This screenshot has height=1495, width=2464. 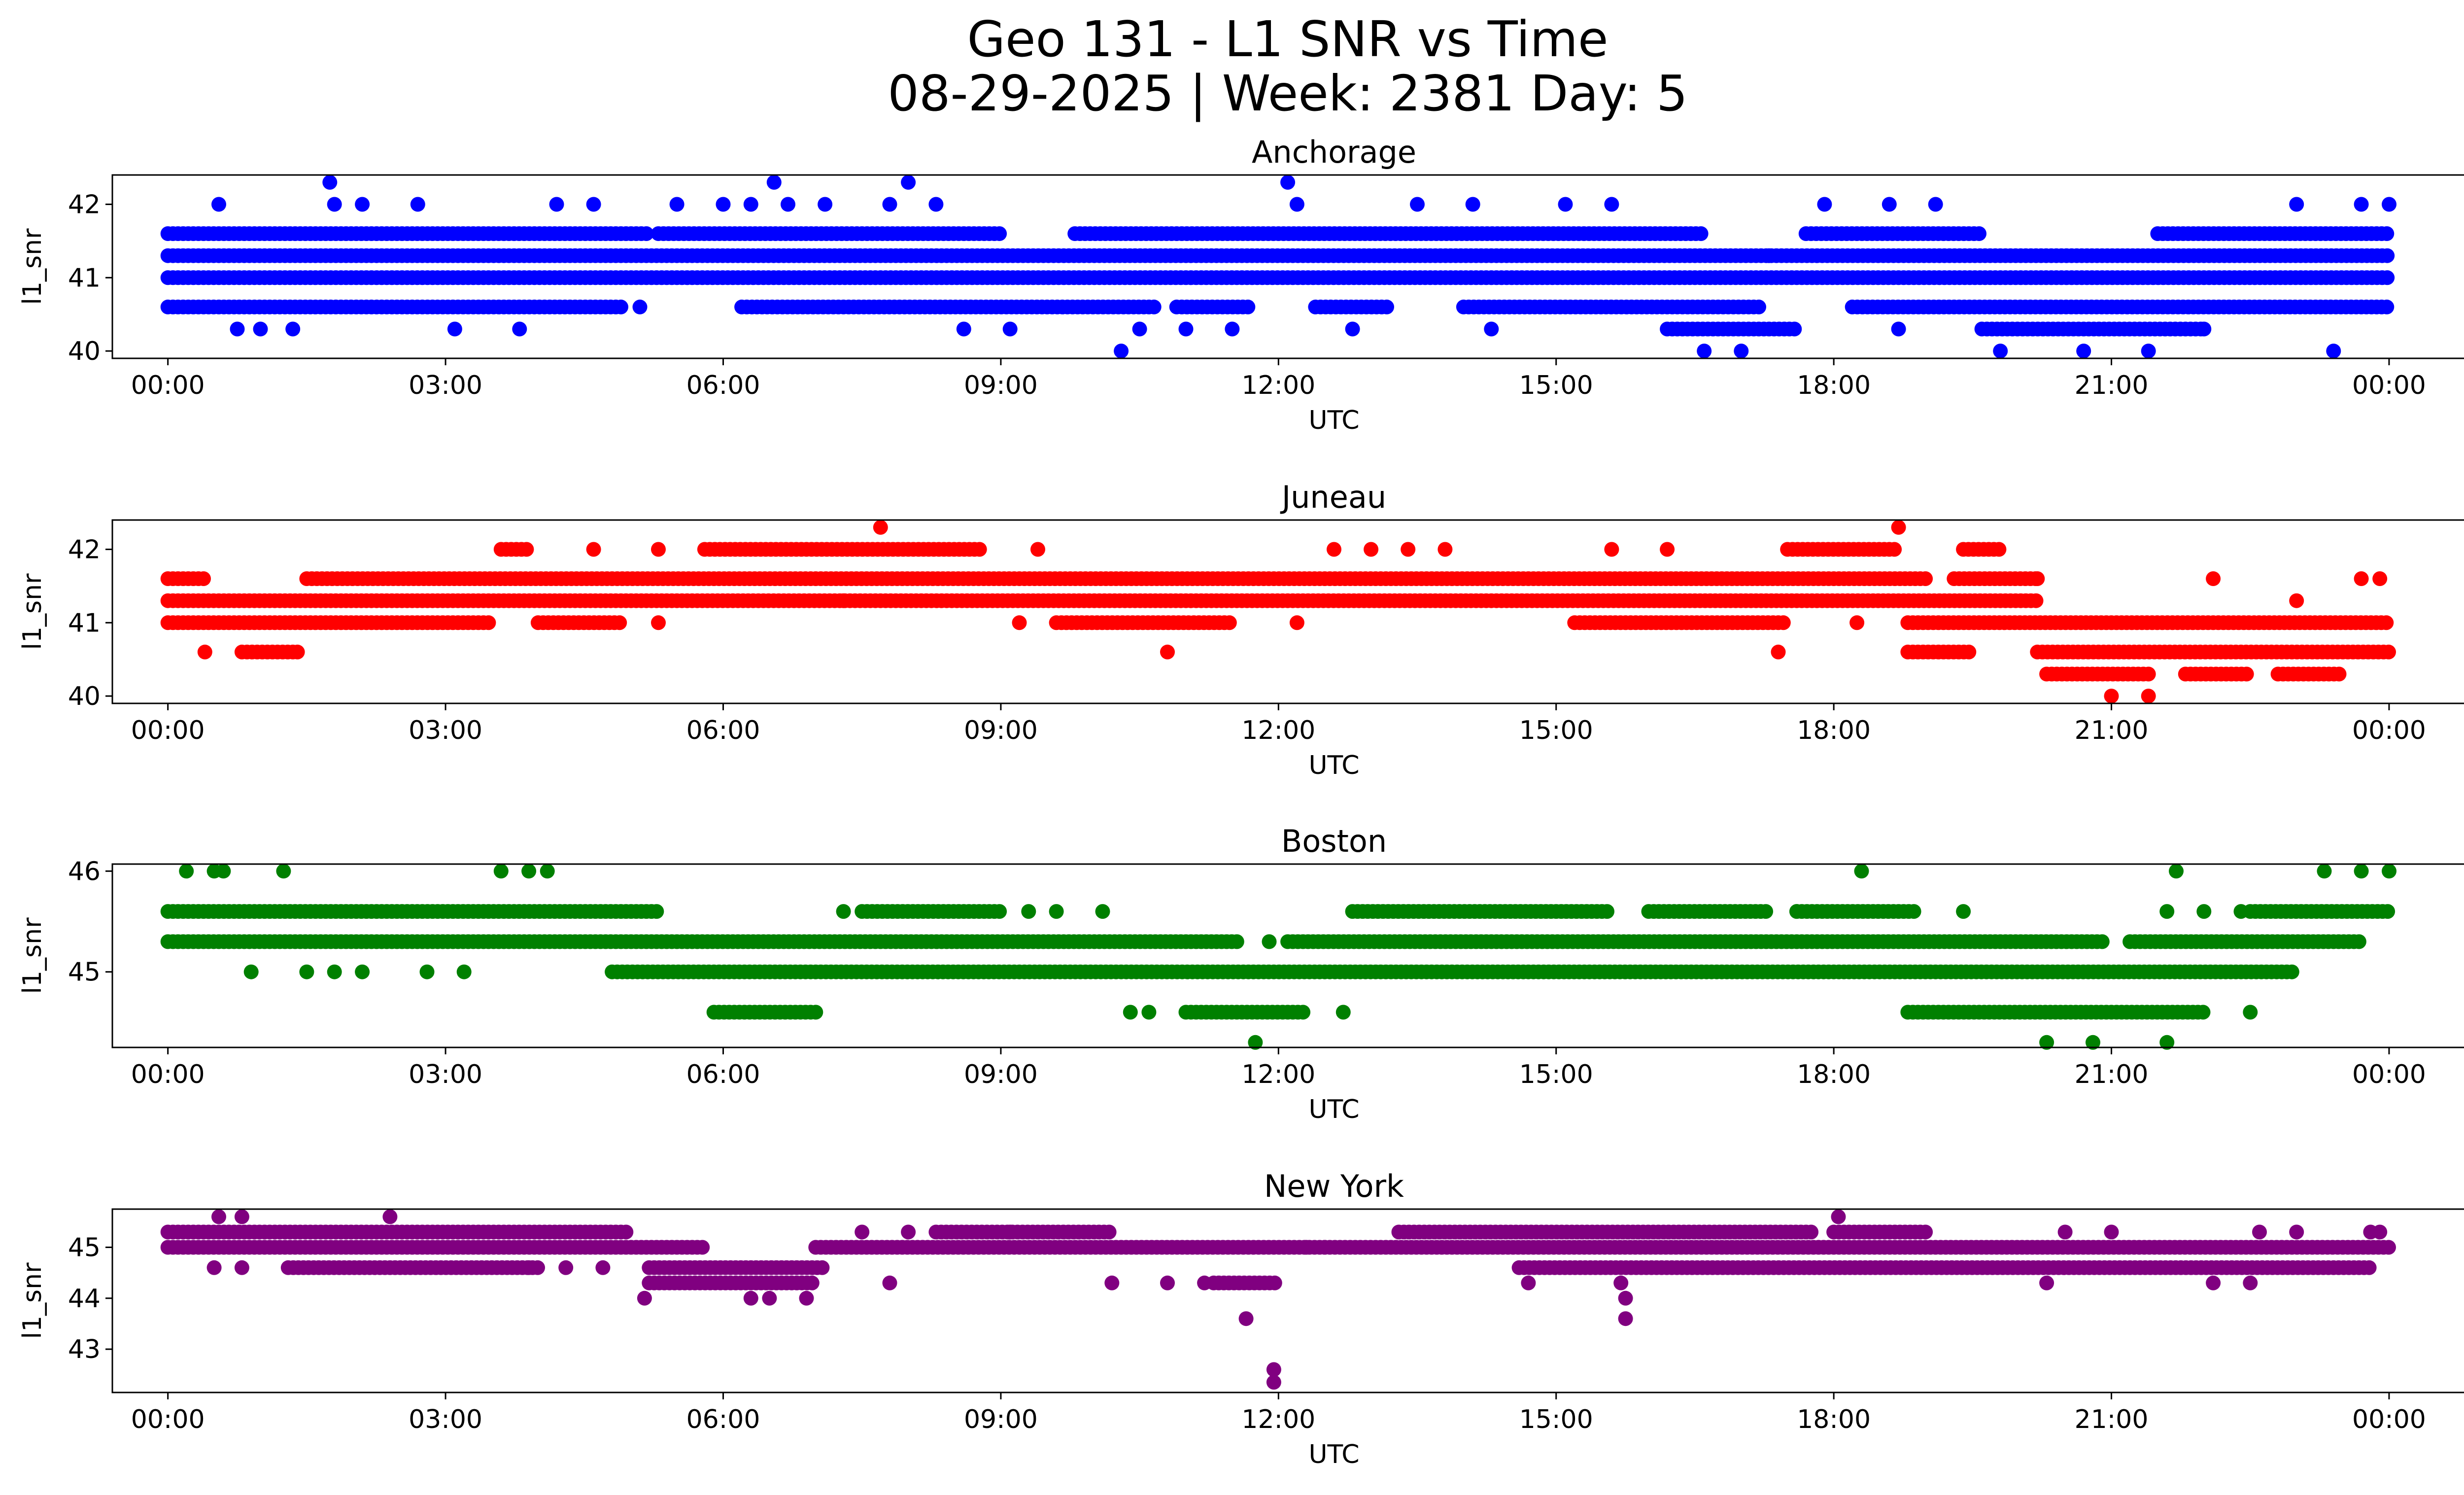 I want to click on y-tick-label: 42, so click(x=84, y=550).